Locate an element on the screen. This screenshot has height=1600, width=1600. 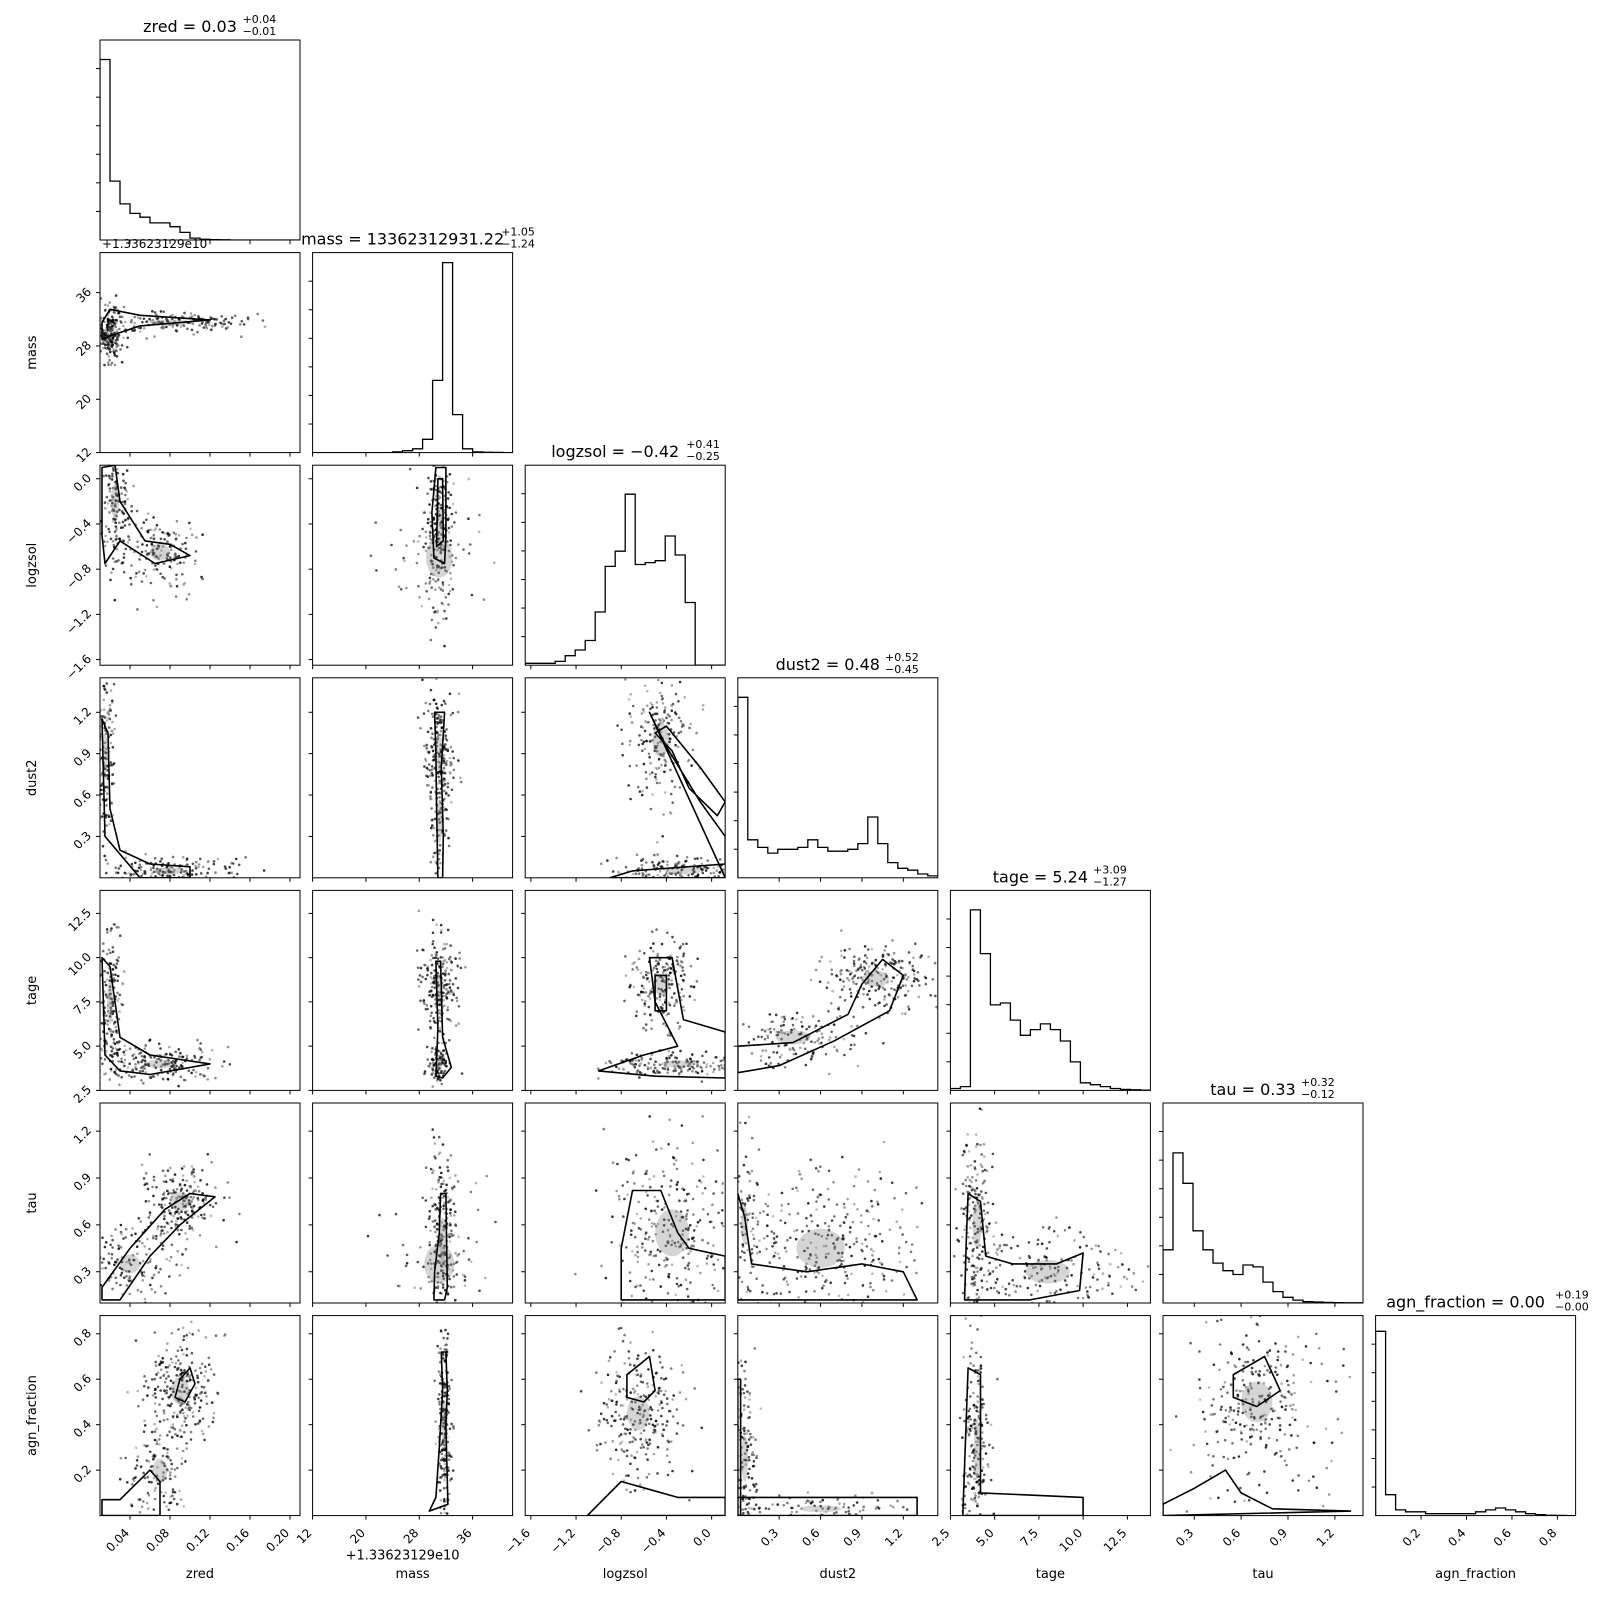
panel-zred-vs-zred: zred = 0.03 +0.04−0.01 is located at coordinates (198, 128).